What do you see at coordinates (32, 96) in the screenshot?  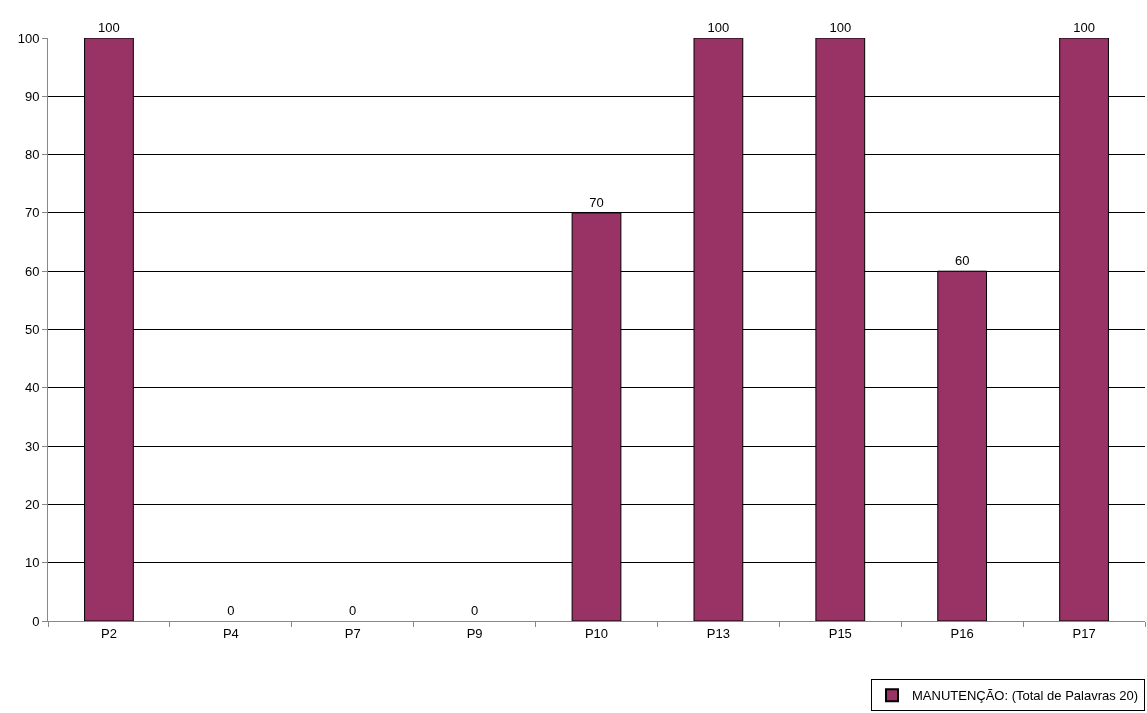 I see `y-tick-label: 90` at bounding box center [32, 96].